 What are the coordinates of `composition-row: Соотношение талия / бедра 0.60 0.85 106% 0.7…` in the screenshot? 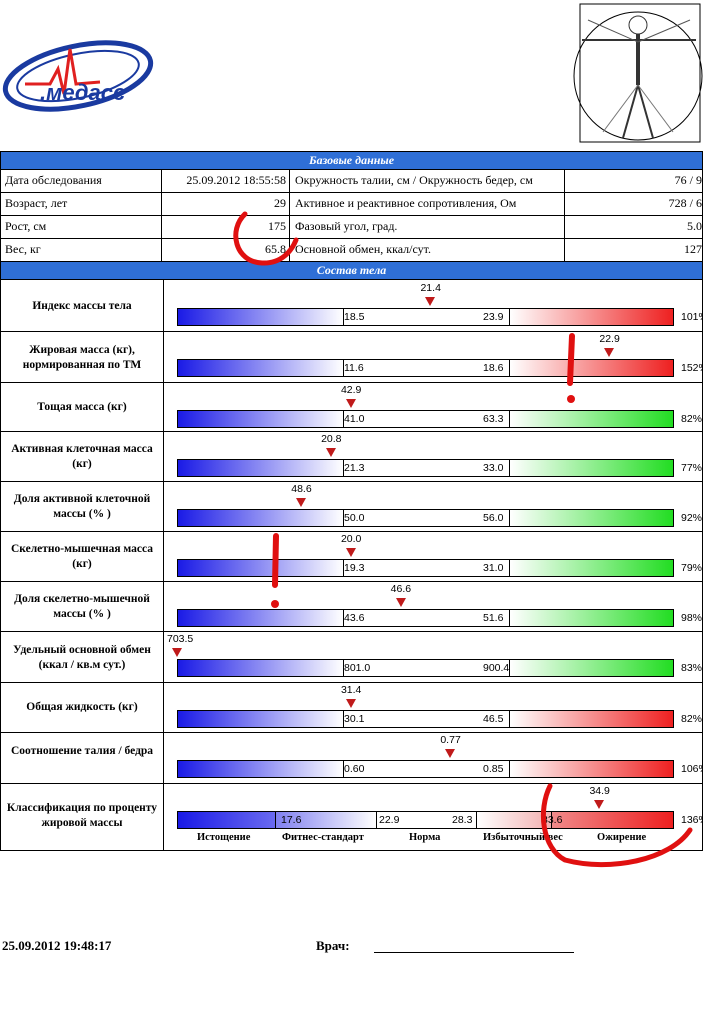 It's located at (352, 758).